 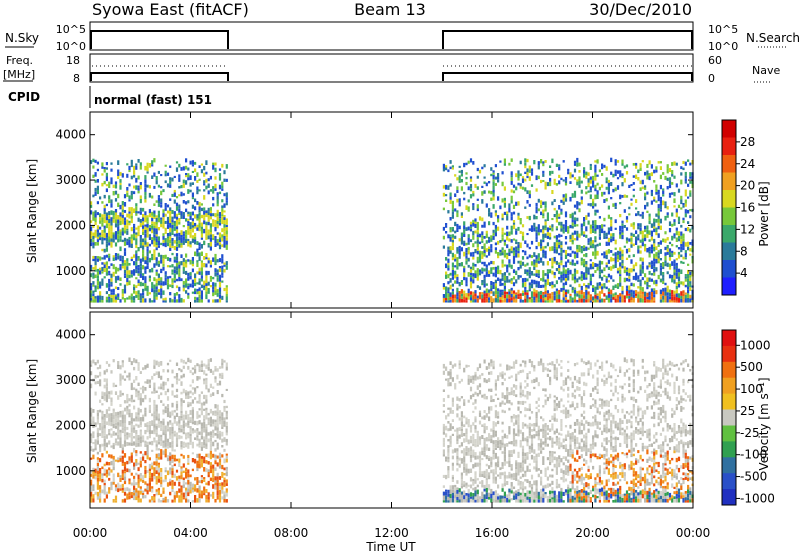 What do you see at coordinates (711, 78) in the screenshot?
I see `nave-tick-bottom: 0` at bounding box center [711, 78].